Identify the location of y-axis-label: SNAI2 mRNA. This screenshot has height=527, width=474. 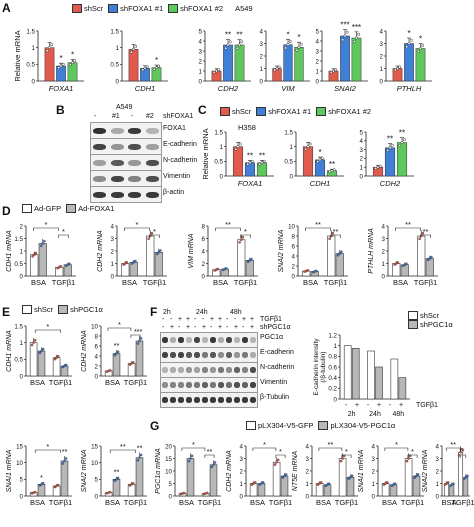
(281, 250).